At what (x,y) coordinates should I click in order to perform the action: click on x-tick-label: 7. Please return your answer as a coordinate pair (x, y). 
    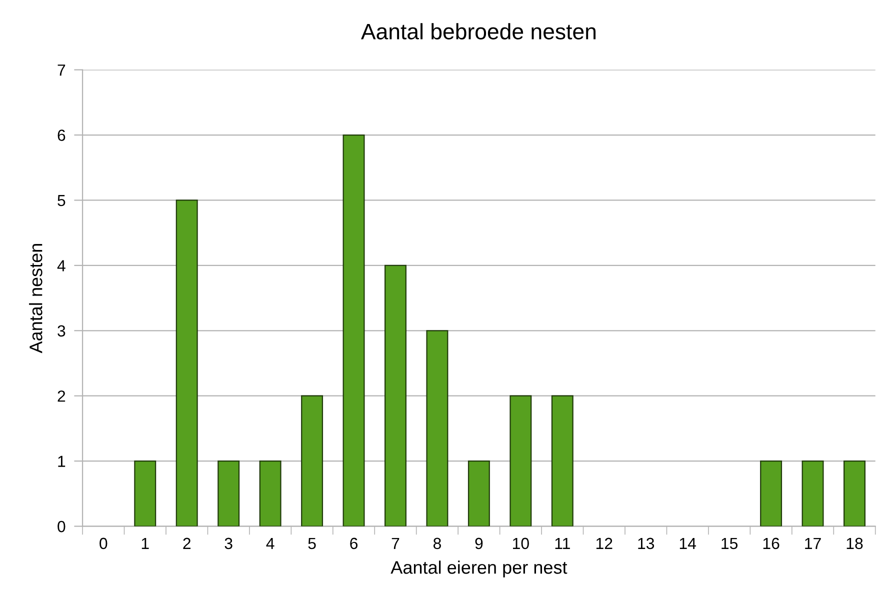
    Looking at the image, I should click on (396, 543).